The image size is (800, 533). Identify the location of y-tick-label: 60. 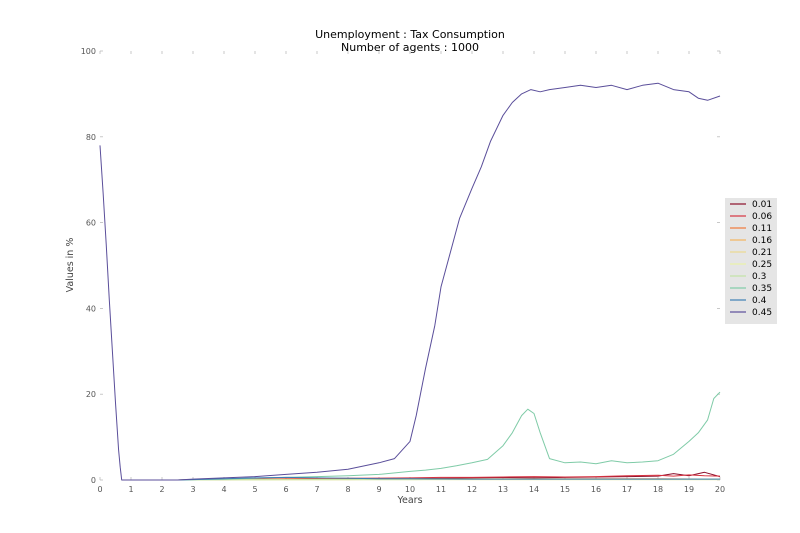
(91, 223).